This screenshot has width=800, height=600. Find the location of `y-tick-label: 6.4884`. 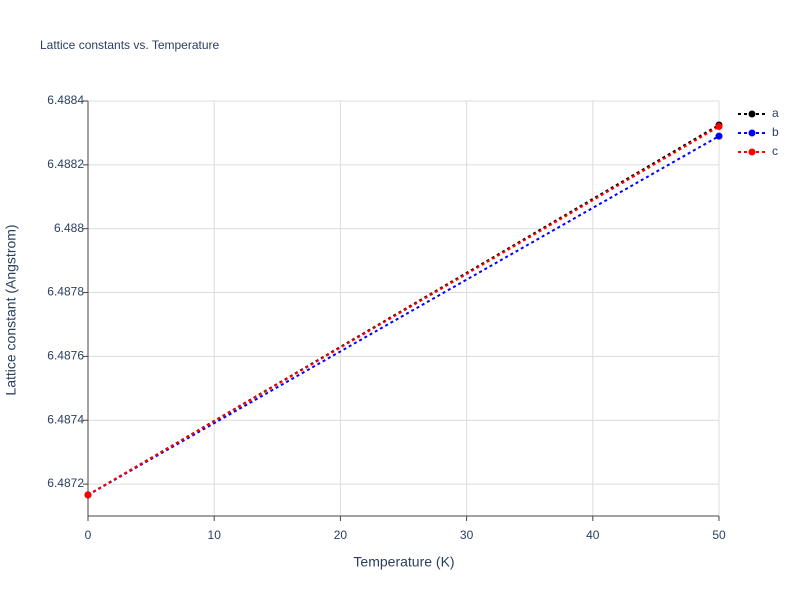

y-tick-label: 6.4884 is located at coordinates (65, 100).